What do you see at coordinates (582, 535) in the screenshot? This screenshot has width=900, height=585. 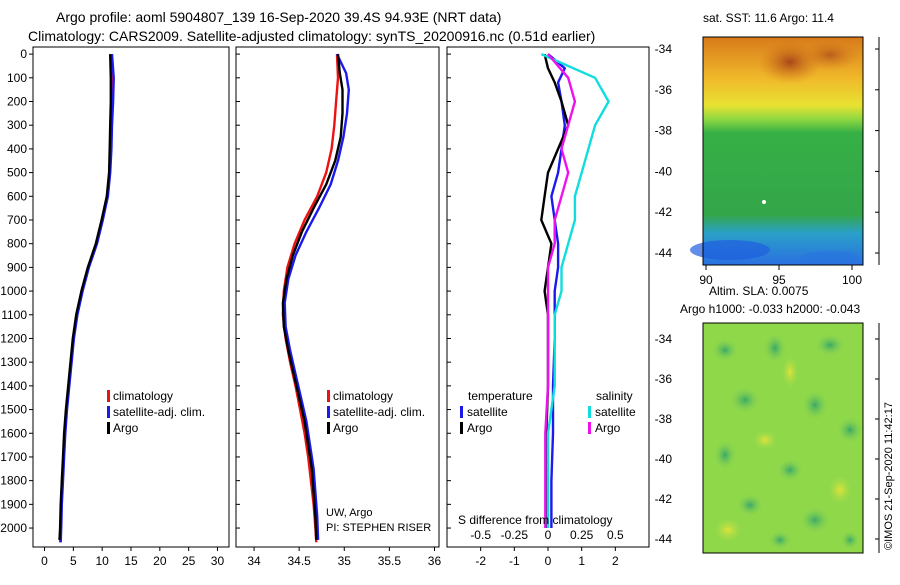 I see `s-diff-tick-label: 0.25` at bounding box center [582, 535].